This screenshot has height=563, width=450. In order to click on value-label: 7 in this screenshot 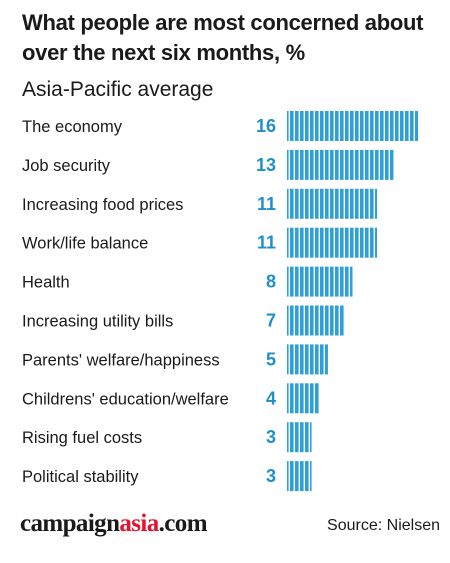, I will do `click(271, 321)`.